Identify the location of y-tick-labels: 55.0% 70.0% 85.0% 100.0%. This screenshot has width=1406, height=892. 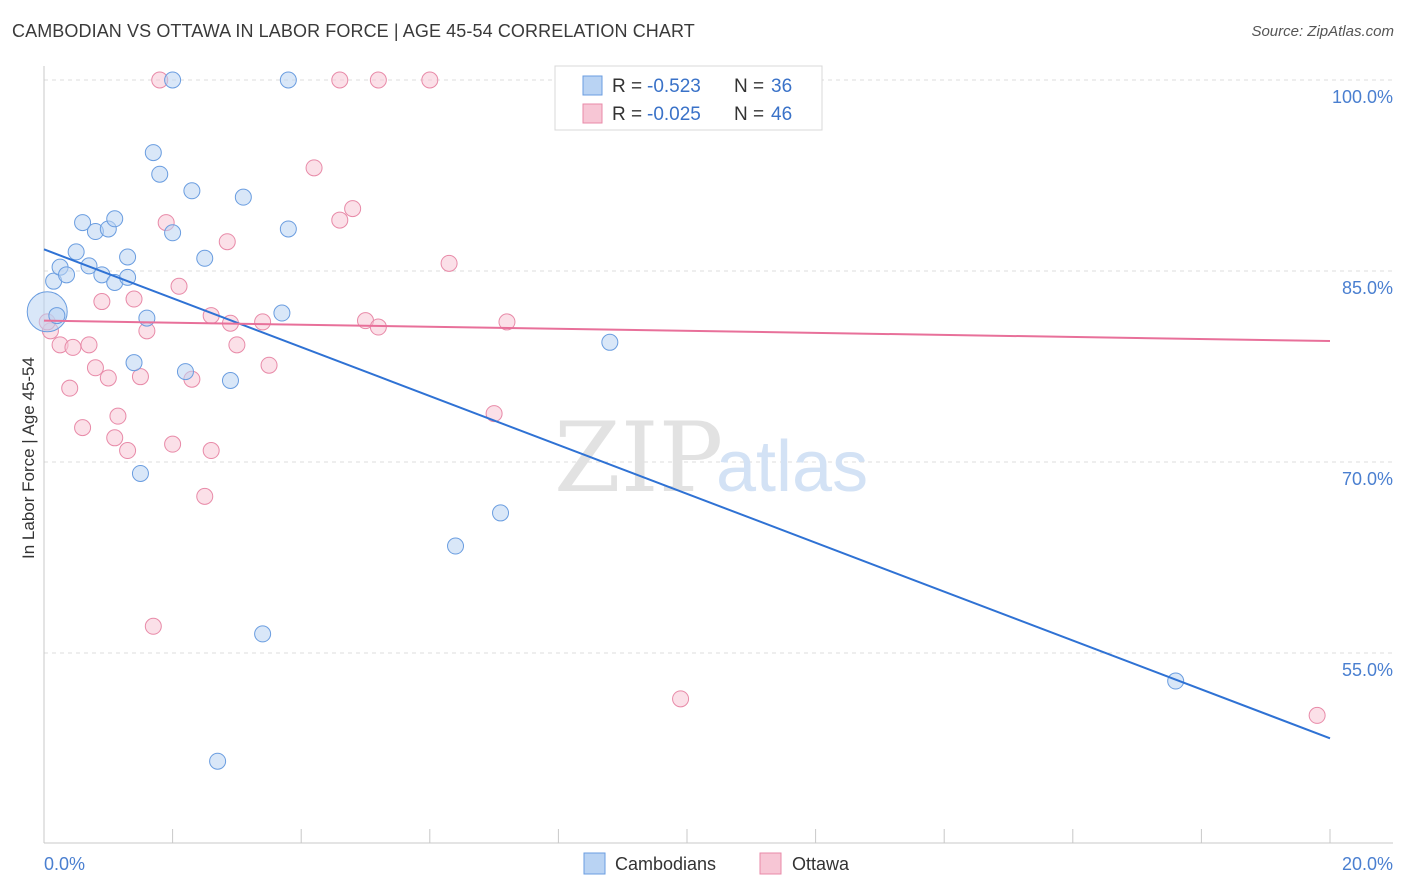
(1362, 383).